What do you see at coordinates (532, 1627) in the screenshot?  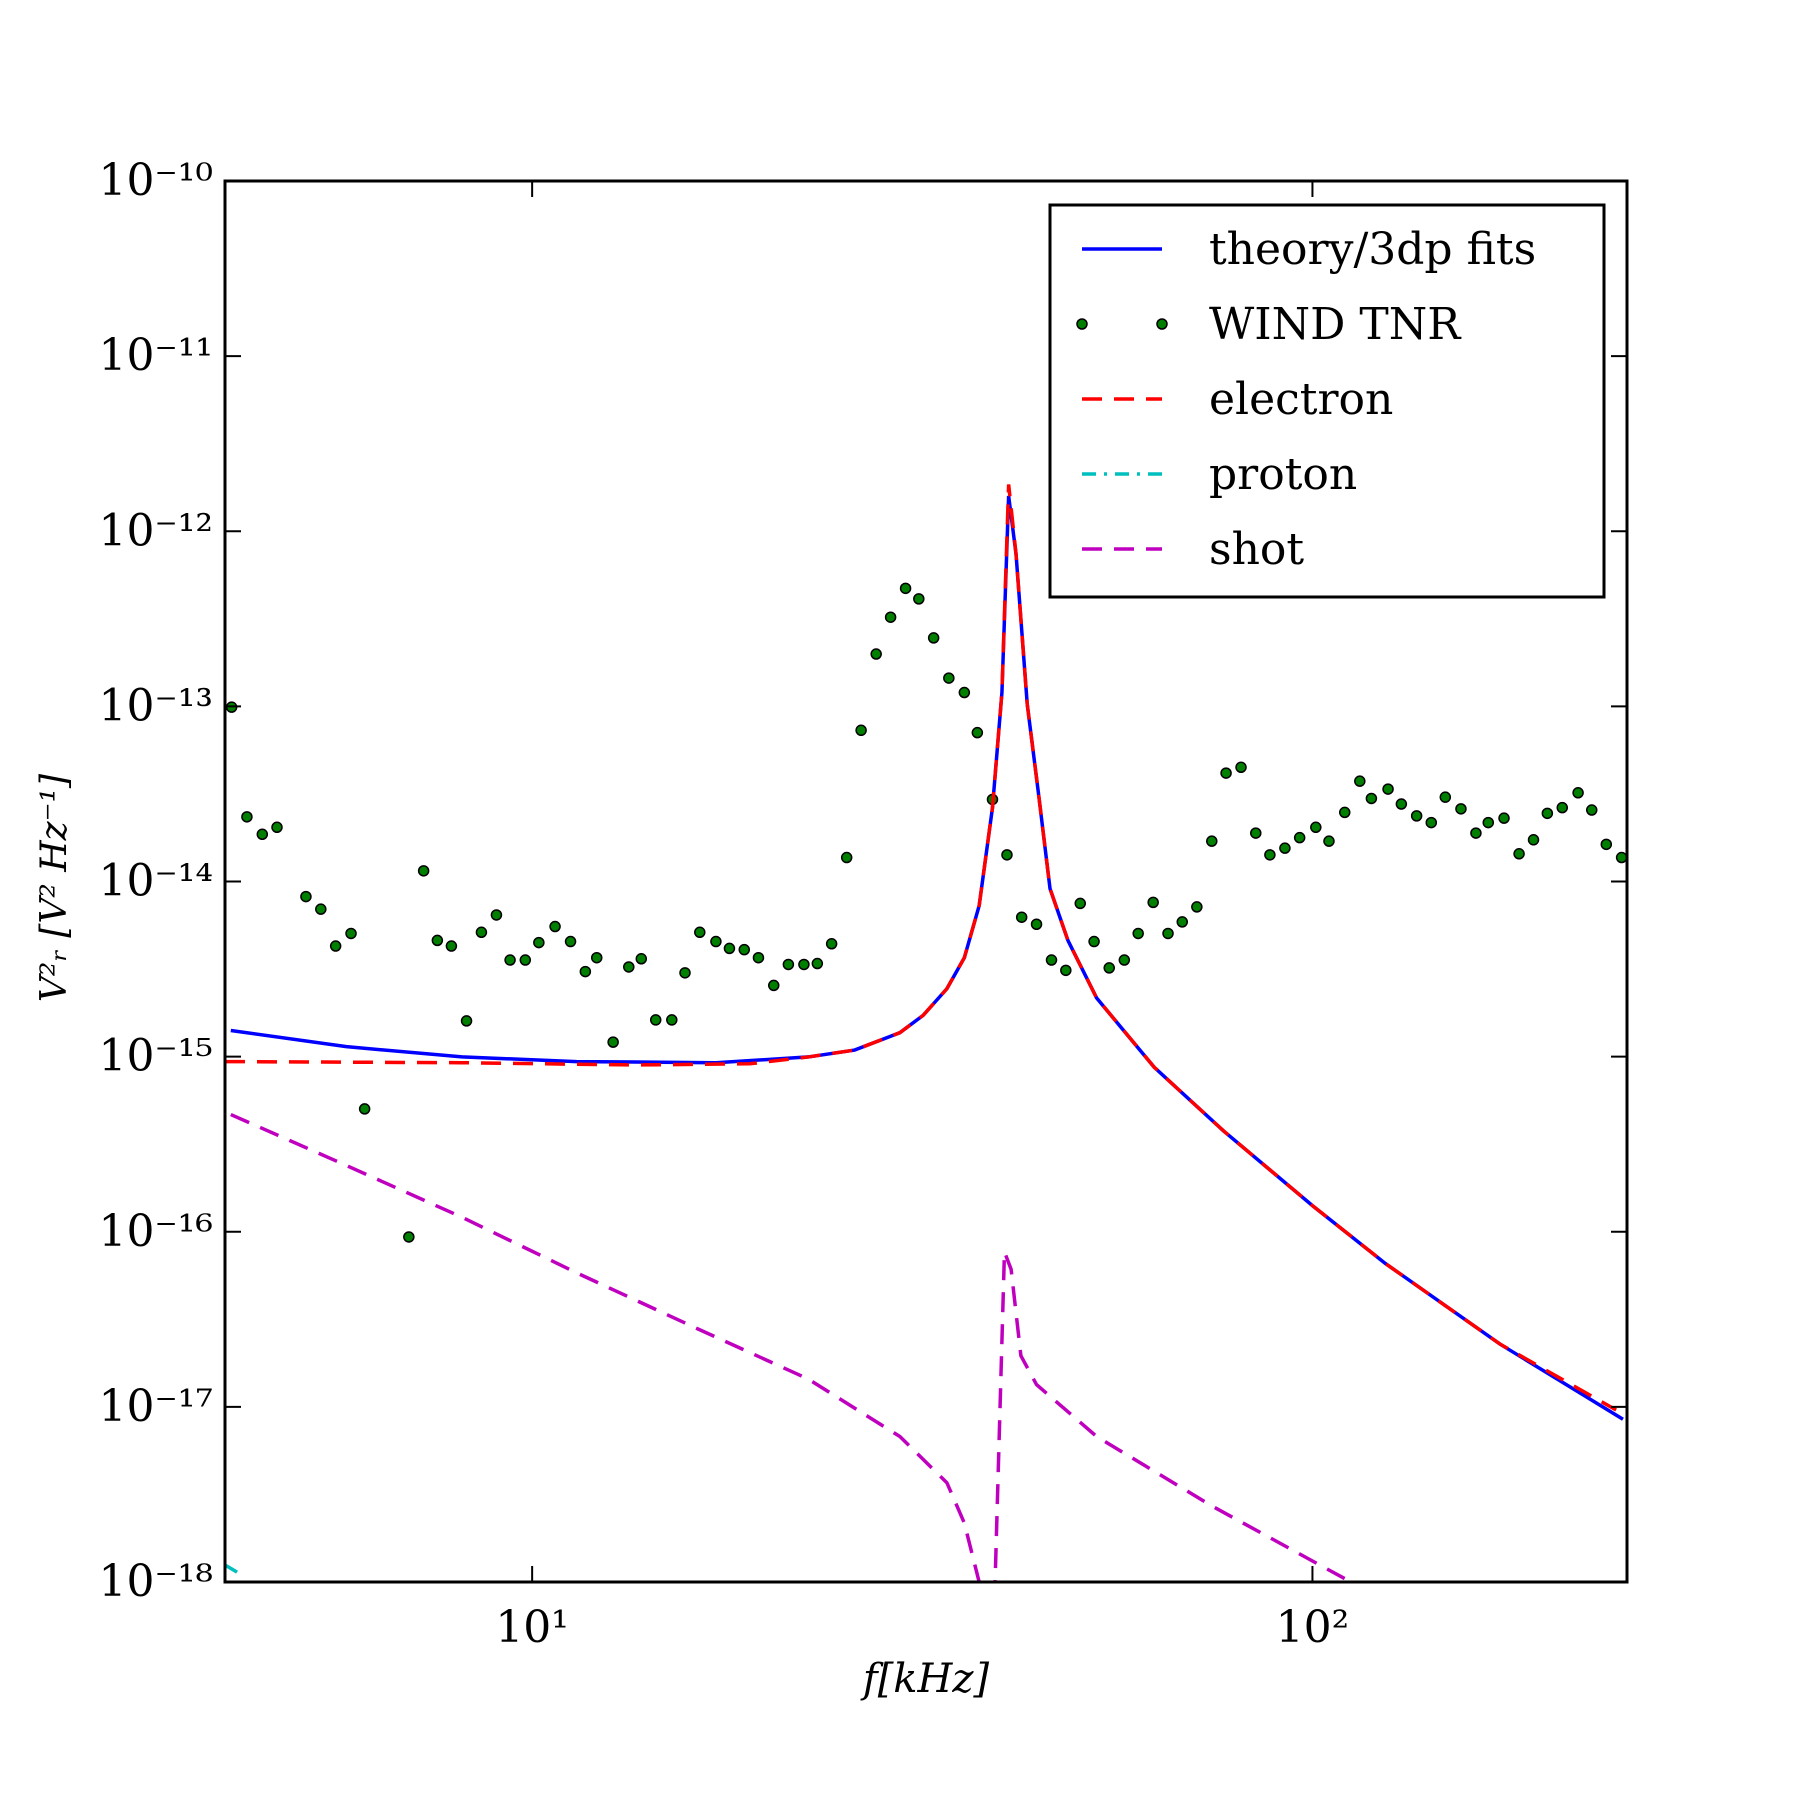 I see `x-tick-label: 10¹` at bounding box center [532, 1627].